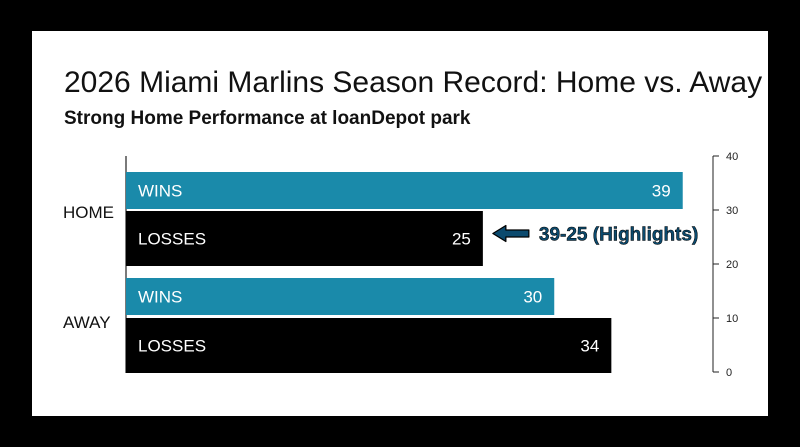 The width and height of the screenshot is (800, 447). Describe the element at coordinates (589, 346) in the screenshot. I see `bar-value-label: 34` at that location.